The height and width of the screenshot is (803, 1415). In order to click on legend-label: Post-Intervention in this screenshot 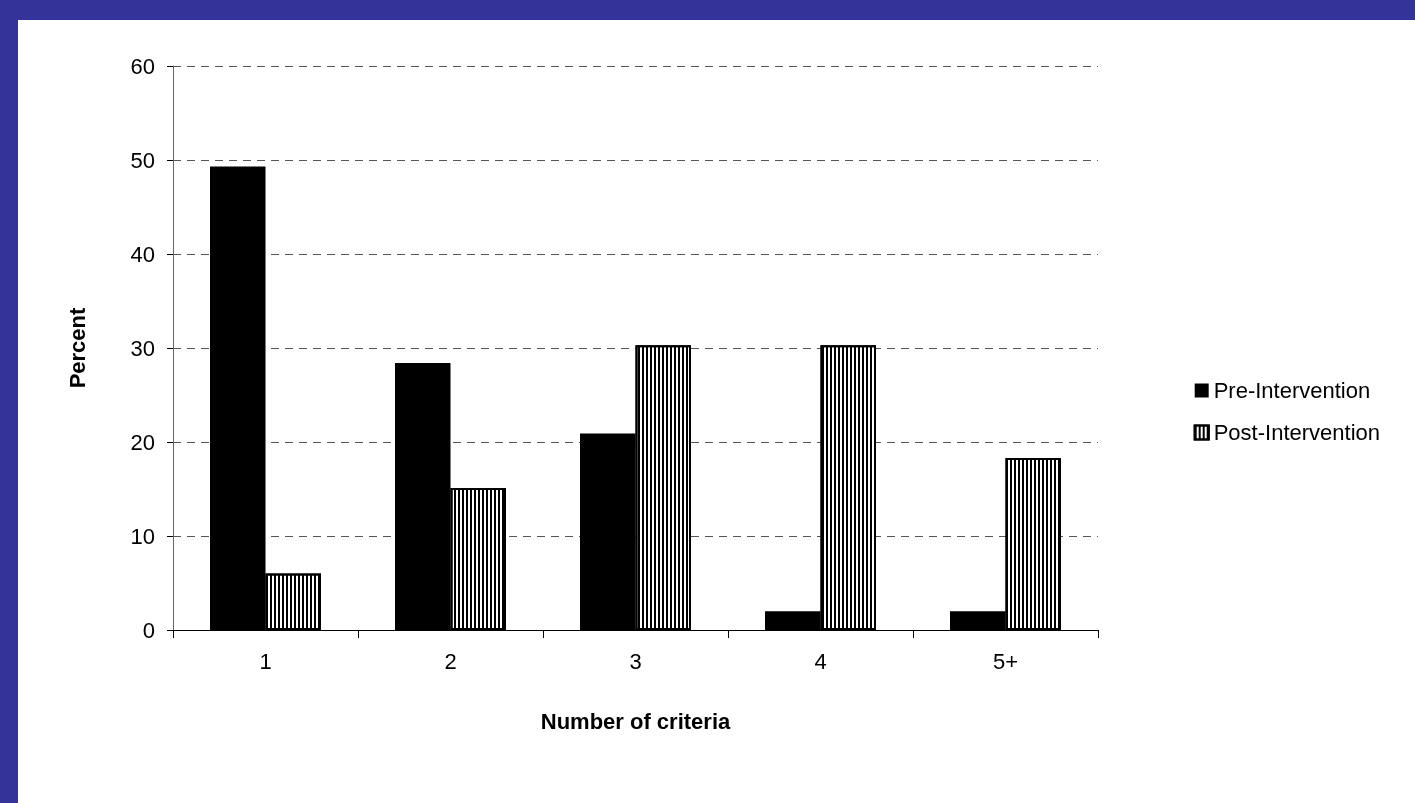, I will do `click(1296, 432)`.